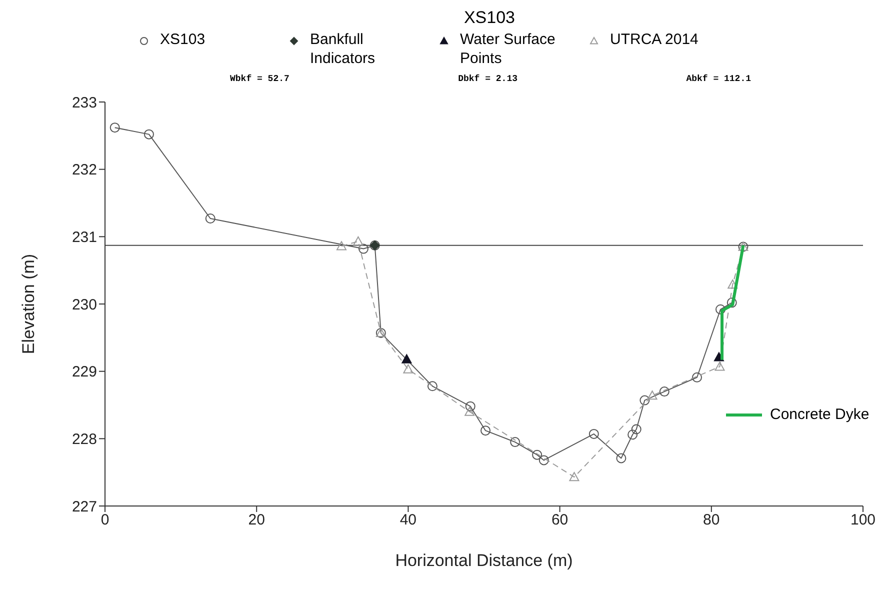  What do you see at coordinates (84, 507) in the screenshot?
I see `y-tick-label: 227` at bounding box center [84, 507].